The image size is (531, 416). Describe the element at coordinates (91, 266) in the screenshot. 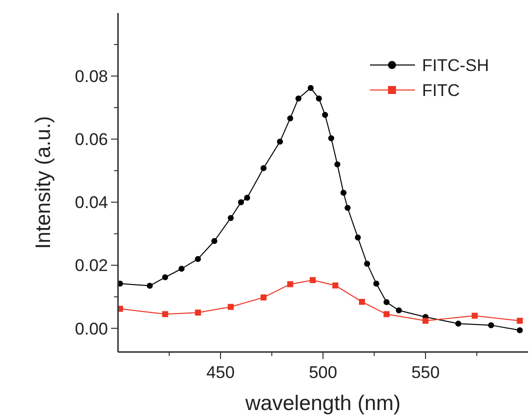

I see `y-tick-label: 0.02` at that location.